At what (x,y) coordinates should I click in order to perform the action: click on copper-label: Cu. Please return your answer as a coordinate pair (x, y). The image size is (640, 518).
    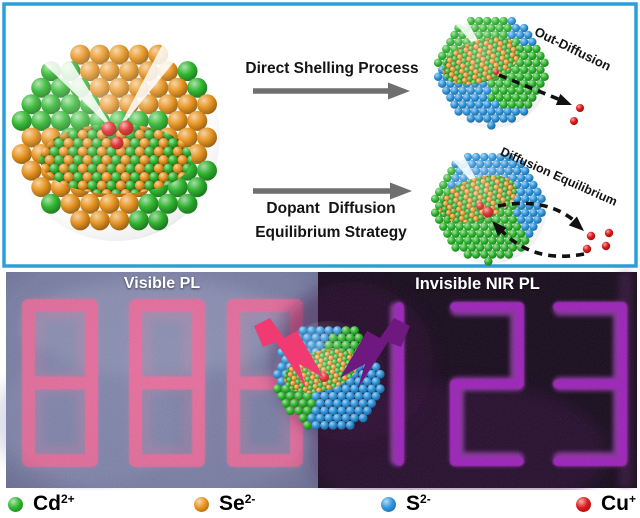
    Looking at the image, I should click on (615, 503).